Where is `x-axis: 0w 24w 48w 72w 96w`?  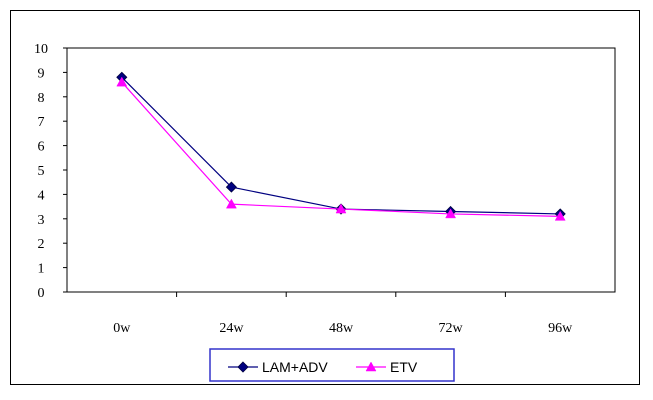
x-axis: 0w 24w 48w 72w 96w is located at coordinates (343, 314).